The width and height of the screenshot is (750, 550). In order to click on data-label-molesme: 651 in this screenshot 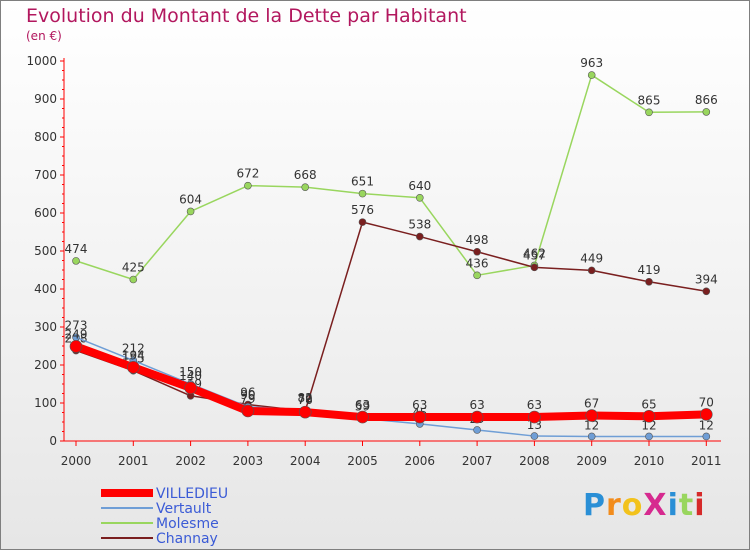, I will do `click(362, 182)`.